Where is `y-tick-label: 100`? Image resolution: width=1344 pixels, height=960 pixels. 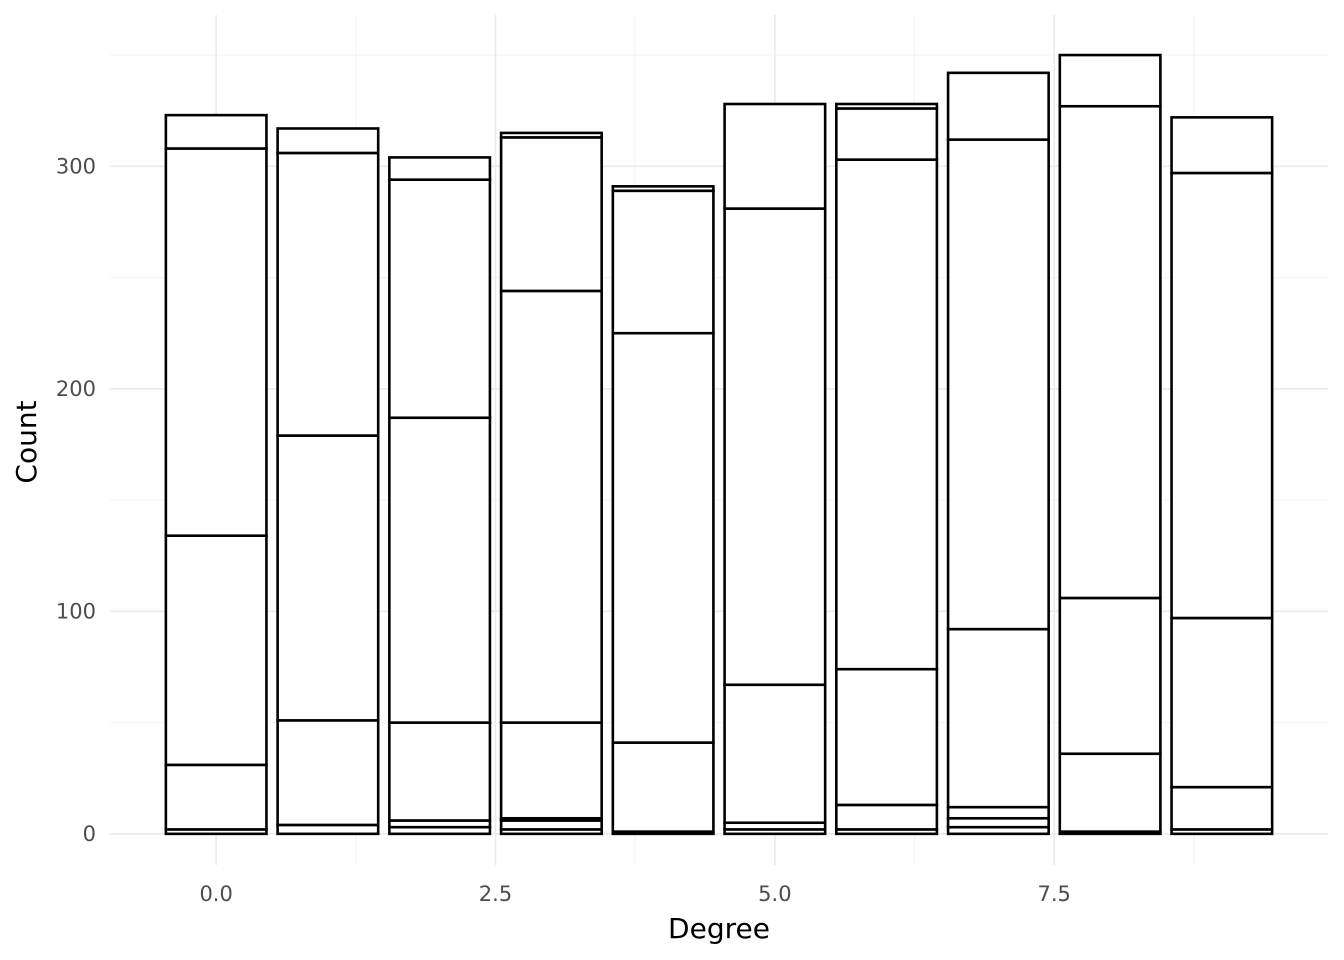
y-tick-label: 100 is located at coordinates (76, 611).